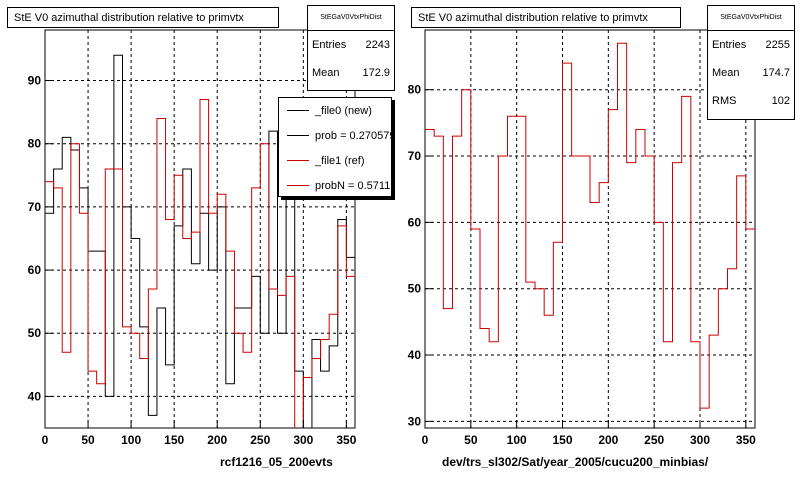  Describe the element at coordinates (724, 101) in the screenshot. I see `right-stats-rms-label: RMS` at that location.